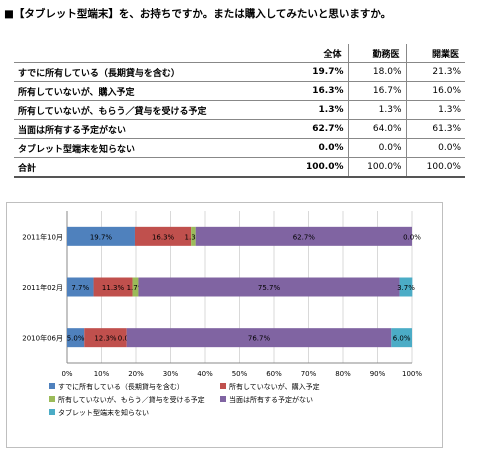  I want to click on table-row: 所有していないが、購入予定 16.3% 16.7% 16.0%, so click(239, 91).